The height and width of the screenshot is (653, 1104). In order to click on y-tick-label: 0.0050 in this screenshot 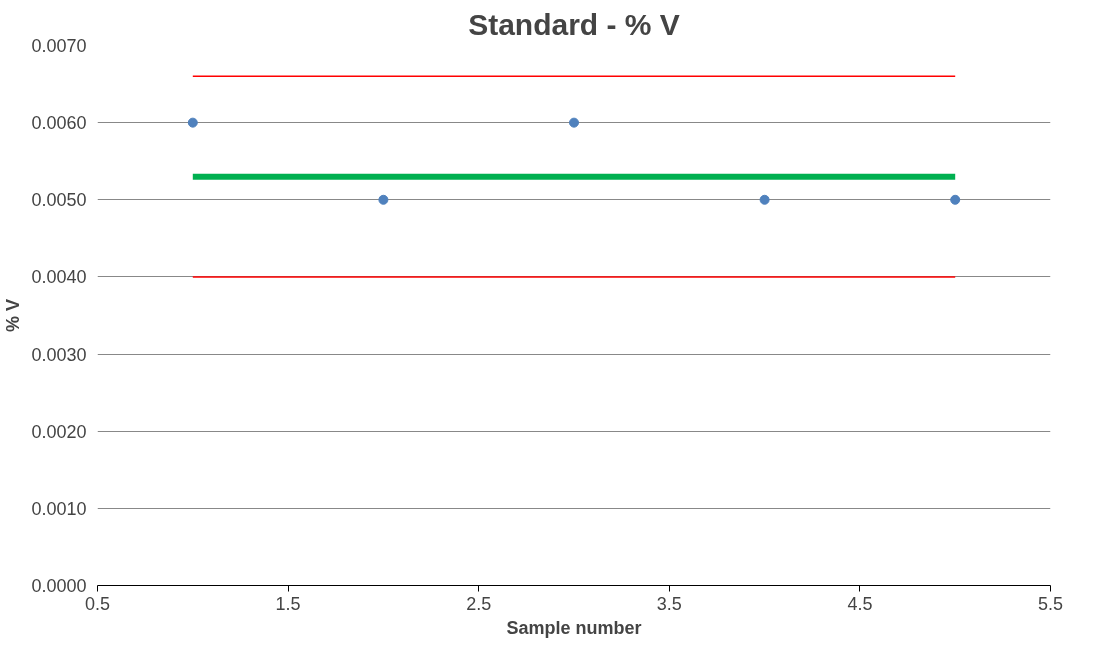, I will do `click(59, 200)`.